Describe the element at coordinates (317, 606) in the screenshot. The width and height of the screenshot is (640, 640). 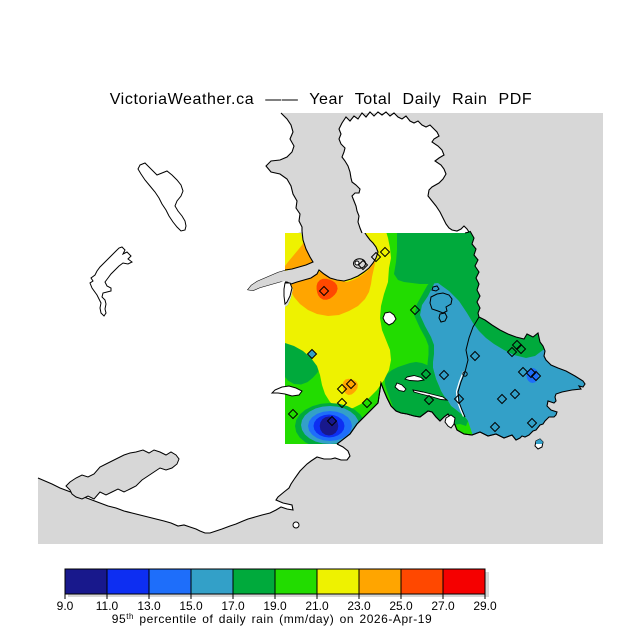
I see `svg-text: 21.0` at that location.